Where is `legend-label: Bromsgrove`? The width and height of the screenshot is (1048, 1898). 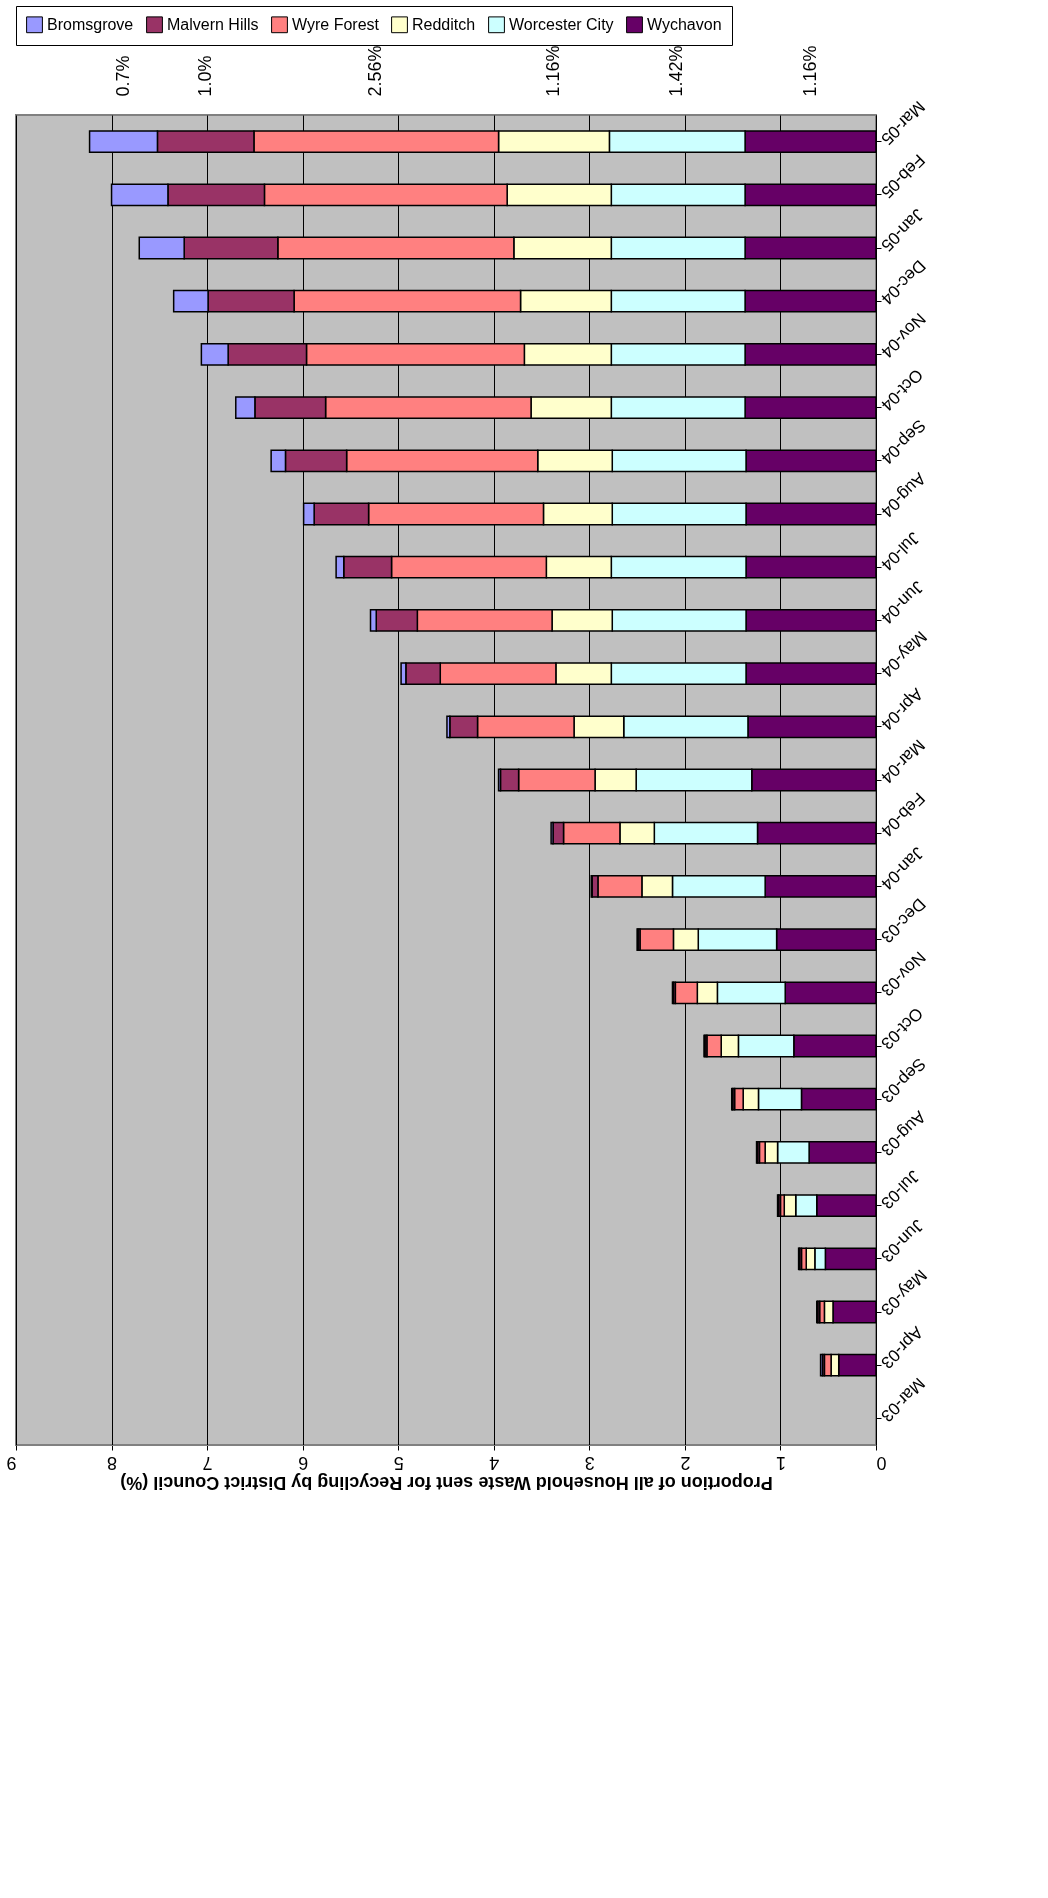
legend-label: Bromsgrove is located at coordinates (90, 24).